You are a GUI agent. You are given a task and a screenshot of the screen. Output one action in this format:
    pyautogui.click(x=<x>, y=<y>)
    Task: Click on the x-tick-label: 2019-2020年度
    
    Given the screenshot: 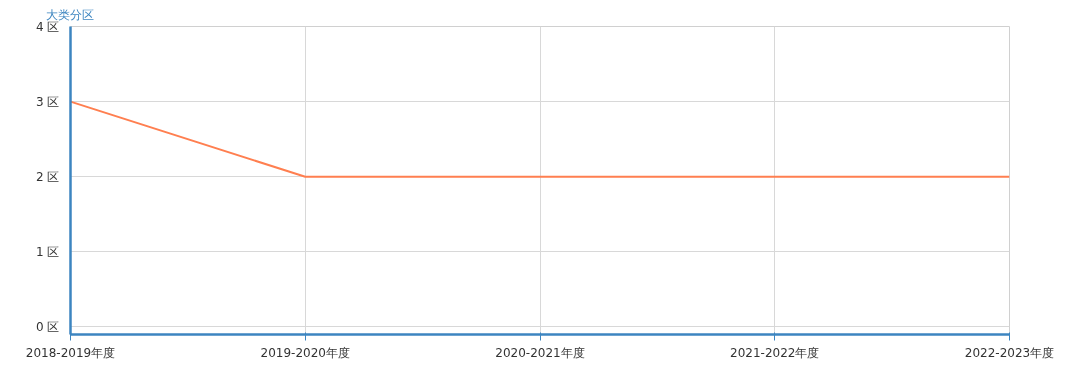 What is the action you would take?
    pyautogui.click(x=305, y=352)
    